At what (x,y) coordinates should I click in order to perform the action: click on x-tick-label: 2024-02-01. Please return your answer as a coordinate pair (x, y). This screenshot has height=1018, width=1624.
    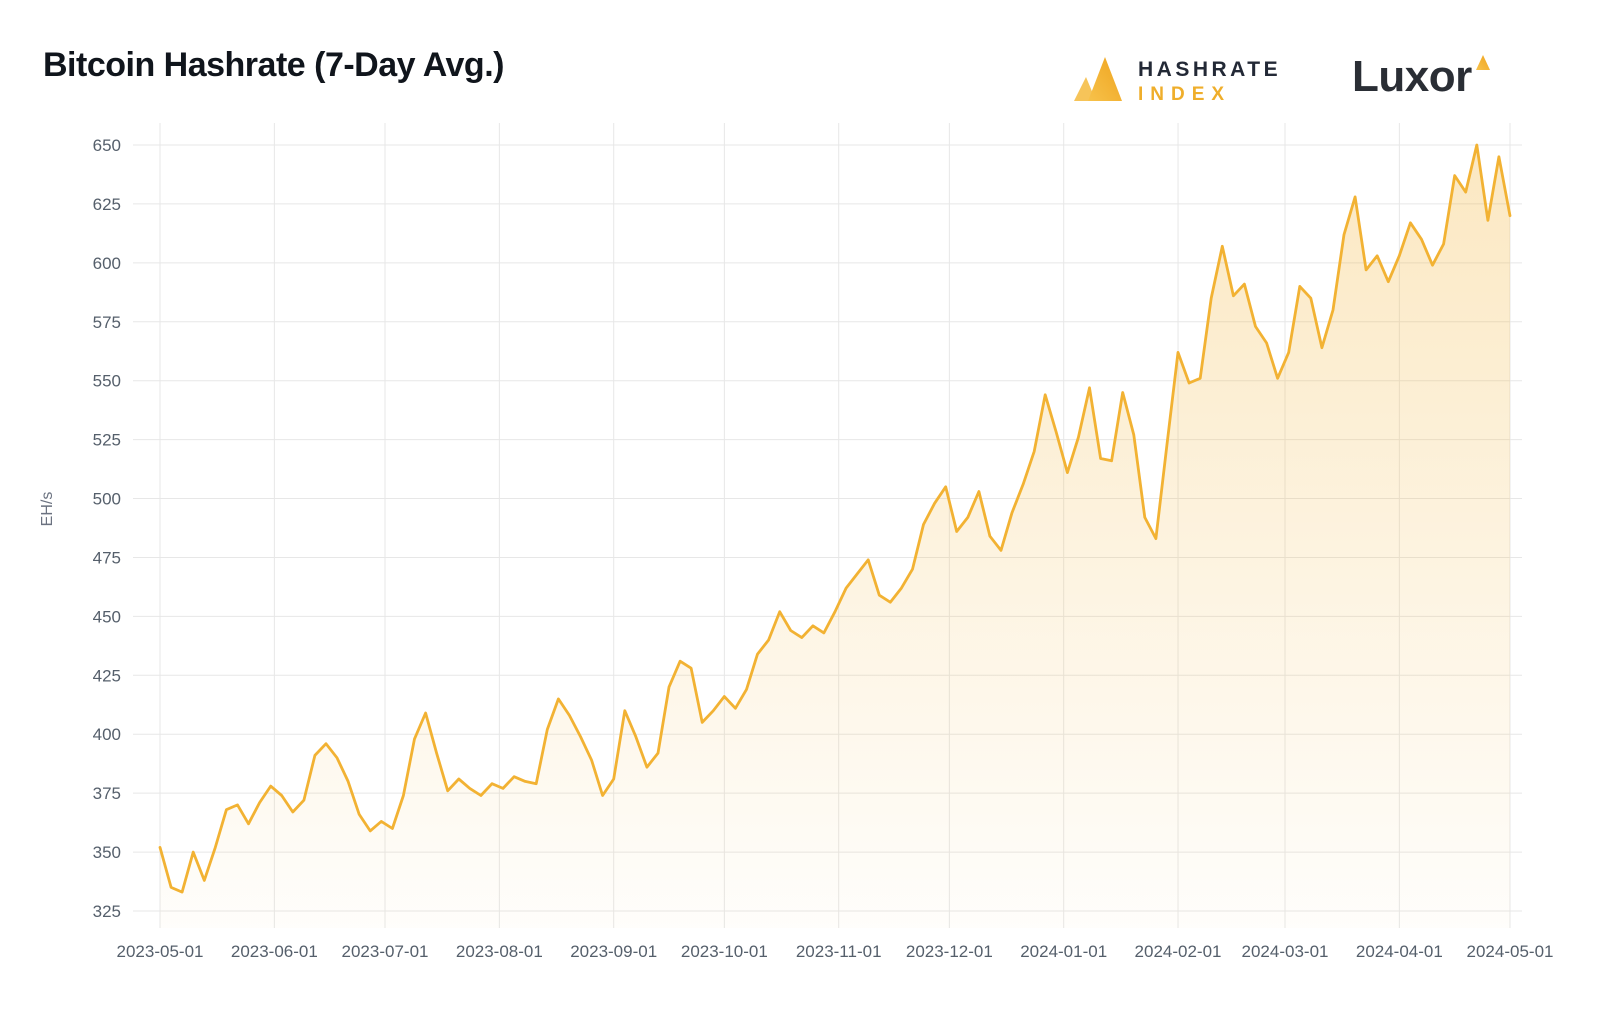
    Looking at the image, I should click on (1178, 951).